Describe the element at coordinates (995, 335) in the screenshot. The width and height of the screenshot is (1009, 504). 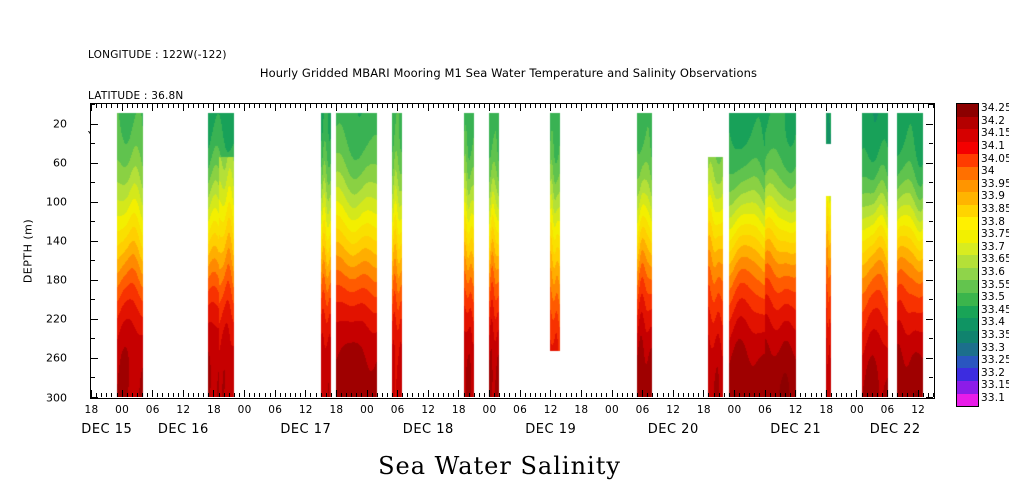
I see `colorbar-tick-label: 33.35` at that location.